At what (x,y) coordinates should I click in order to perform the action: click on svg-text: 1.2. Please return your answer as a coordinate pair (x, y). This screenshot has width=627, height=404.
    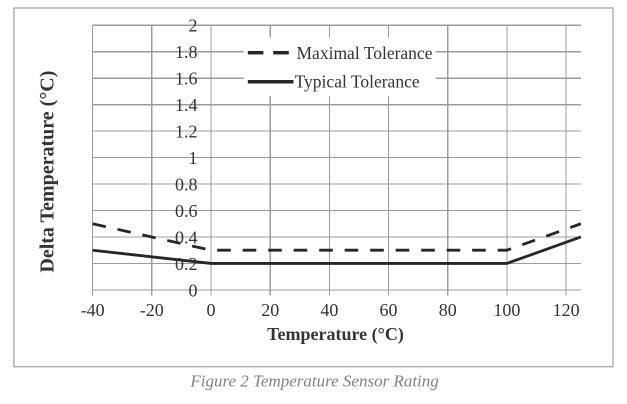
    Looking at the image, I should click on (186, 132).